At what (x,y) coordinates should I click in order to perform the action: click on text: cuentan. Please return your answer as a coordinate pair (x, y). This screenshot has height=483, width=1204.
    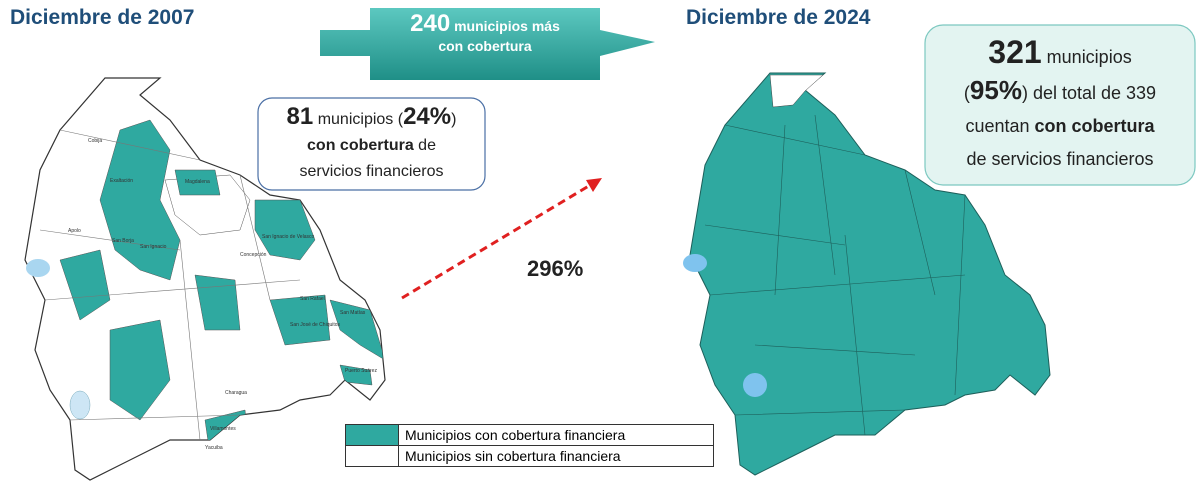
    Looking at the image, I should click on (997, 126).